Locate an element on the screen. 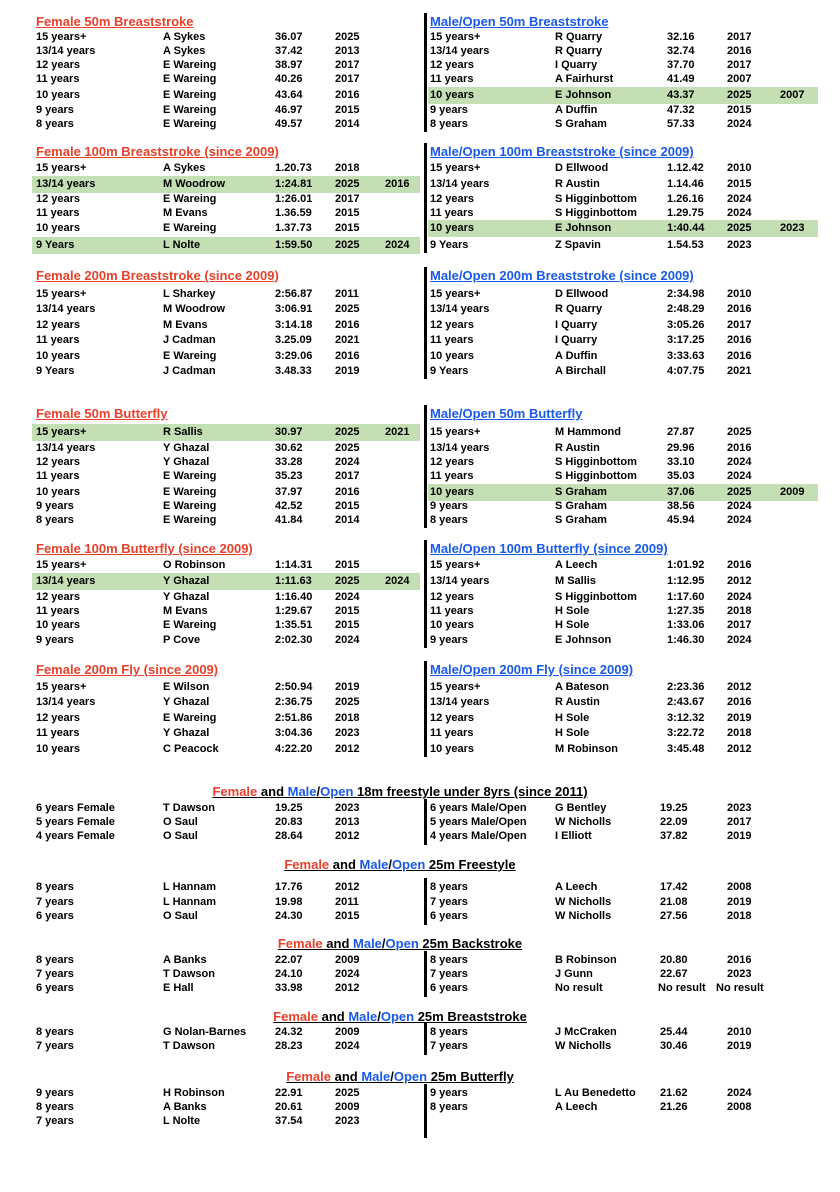  record-time: 38.56 is located at coordinates (681, 506).